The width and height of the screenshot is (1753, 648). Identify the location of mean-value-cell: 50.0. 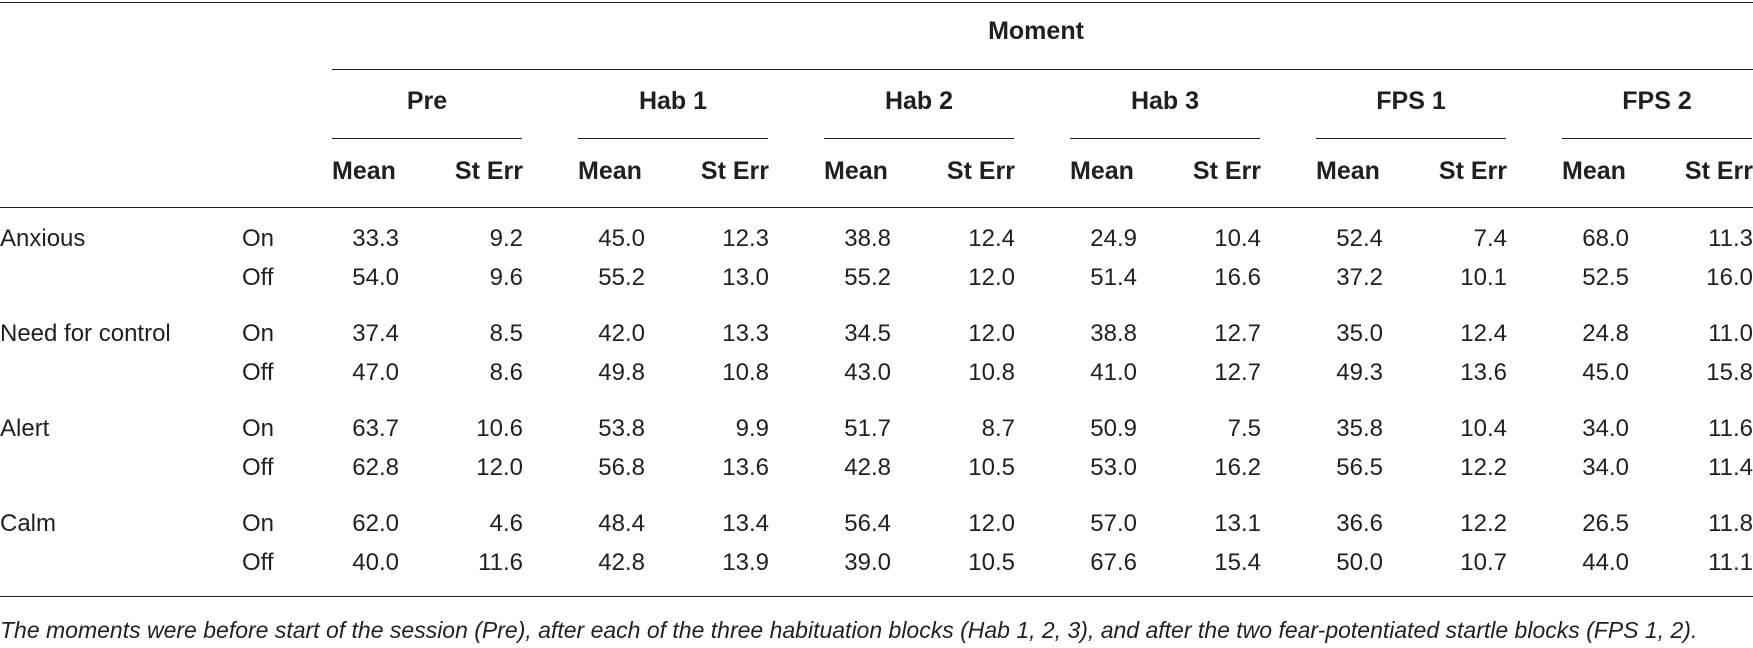
(1359, 562).